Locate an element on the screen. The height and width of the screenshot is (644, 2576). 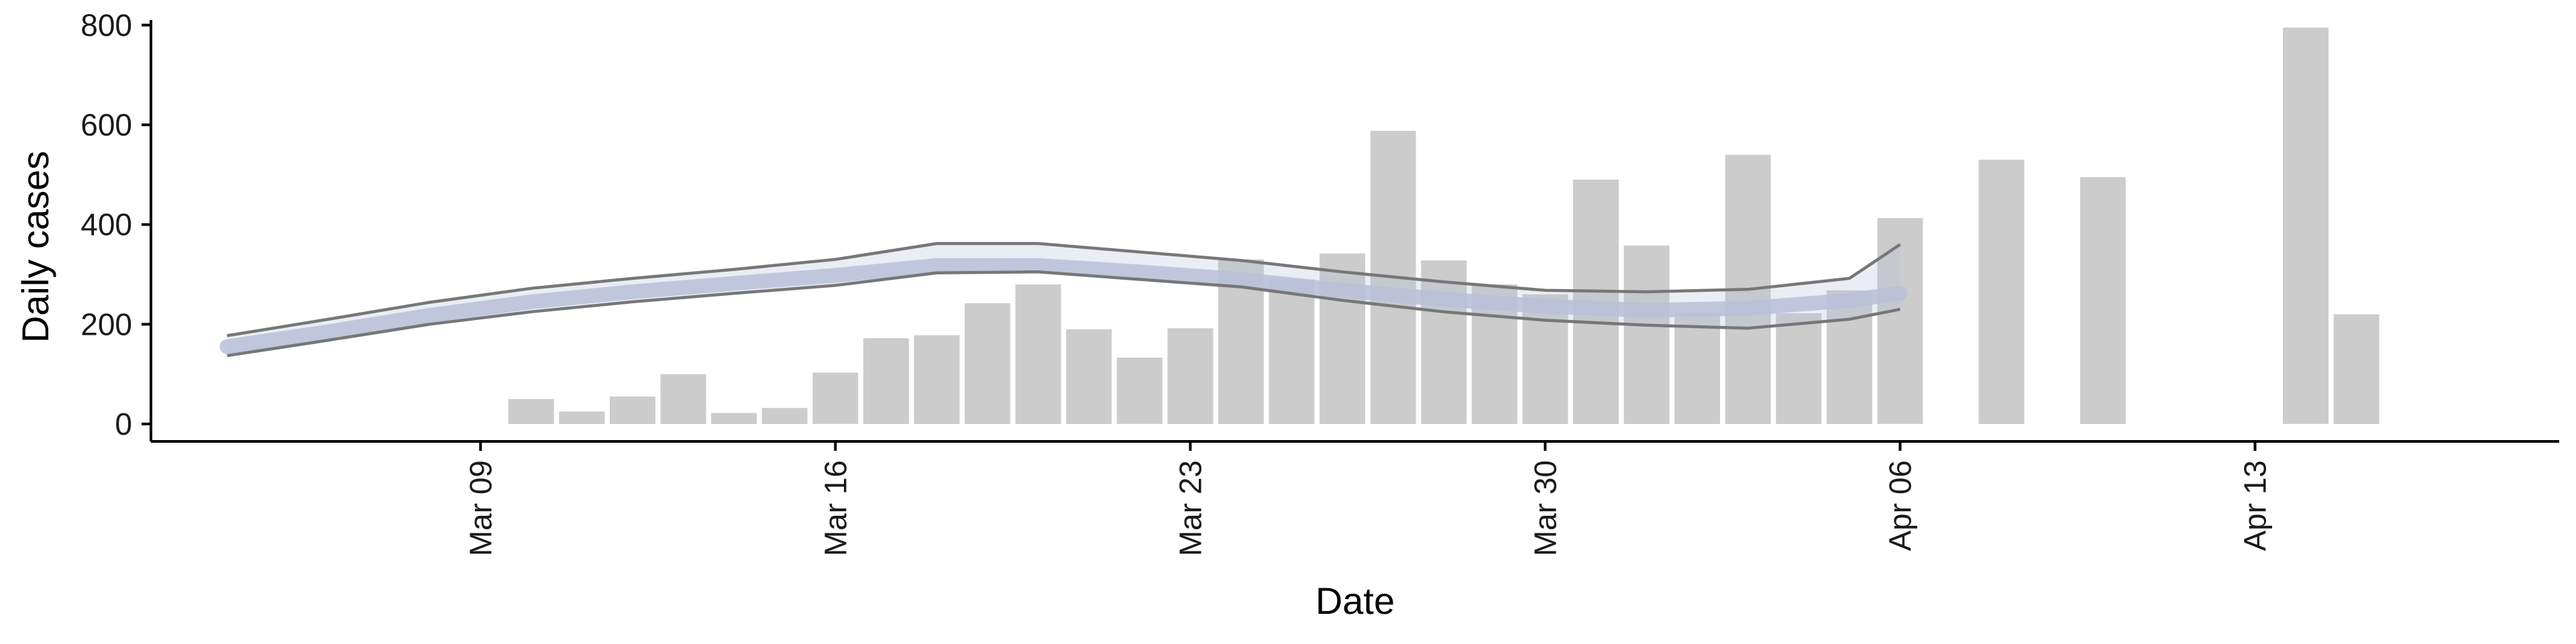
y-tick-label: 400 is located at coordinates (106, 224).